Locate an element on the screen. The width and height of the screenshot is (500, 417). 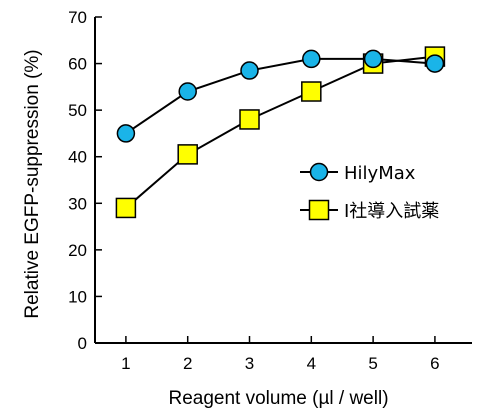
x-tick-label: 1 is located at coordinates (125, 363).